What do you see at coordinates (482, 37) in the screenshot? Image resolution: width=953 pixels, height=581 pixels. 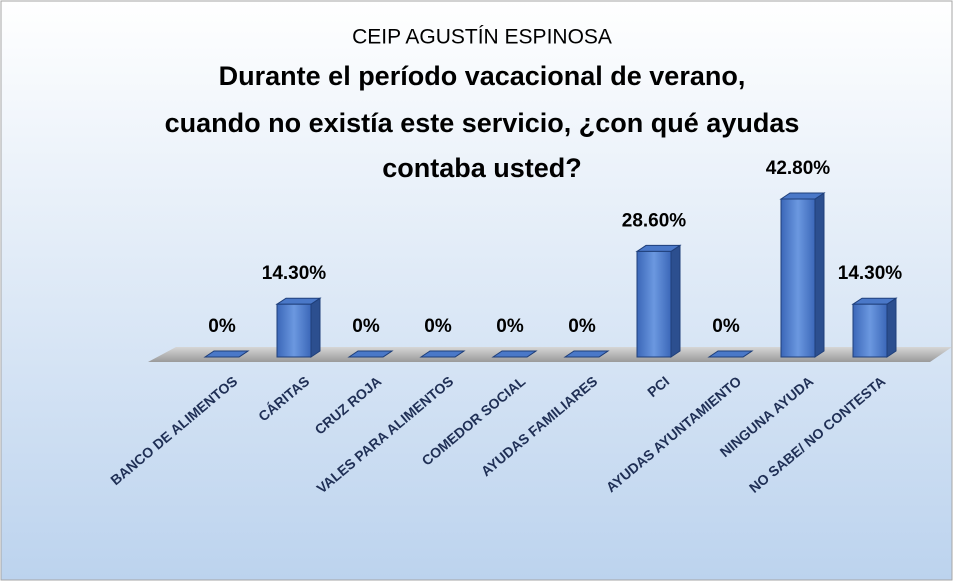 I see `chart-subtitle: CEIP AGUSTÍN ESPINOSA` at bounding box center [482, 37].